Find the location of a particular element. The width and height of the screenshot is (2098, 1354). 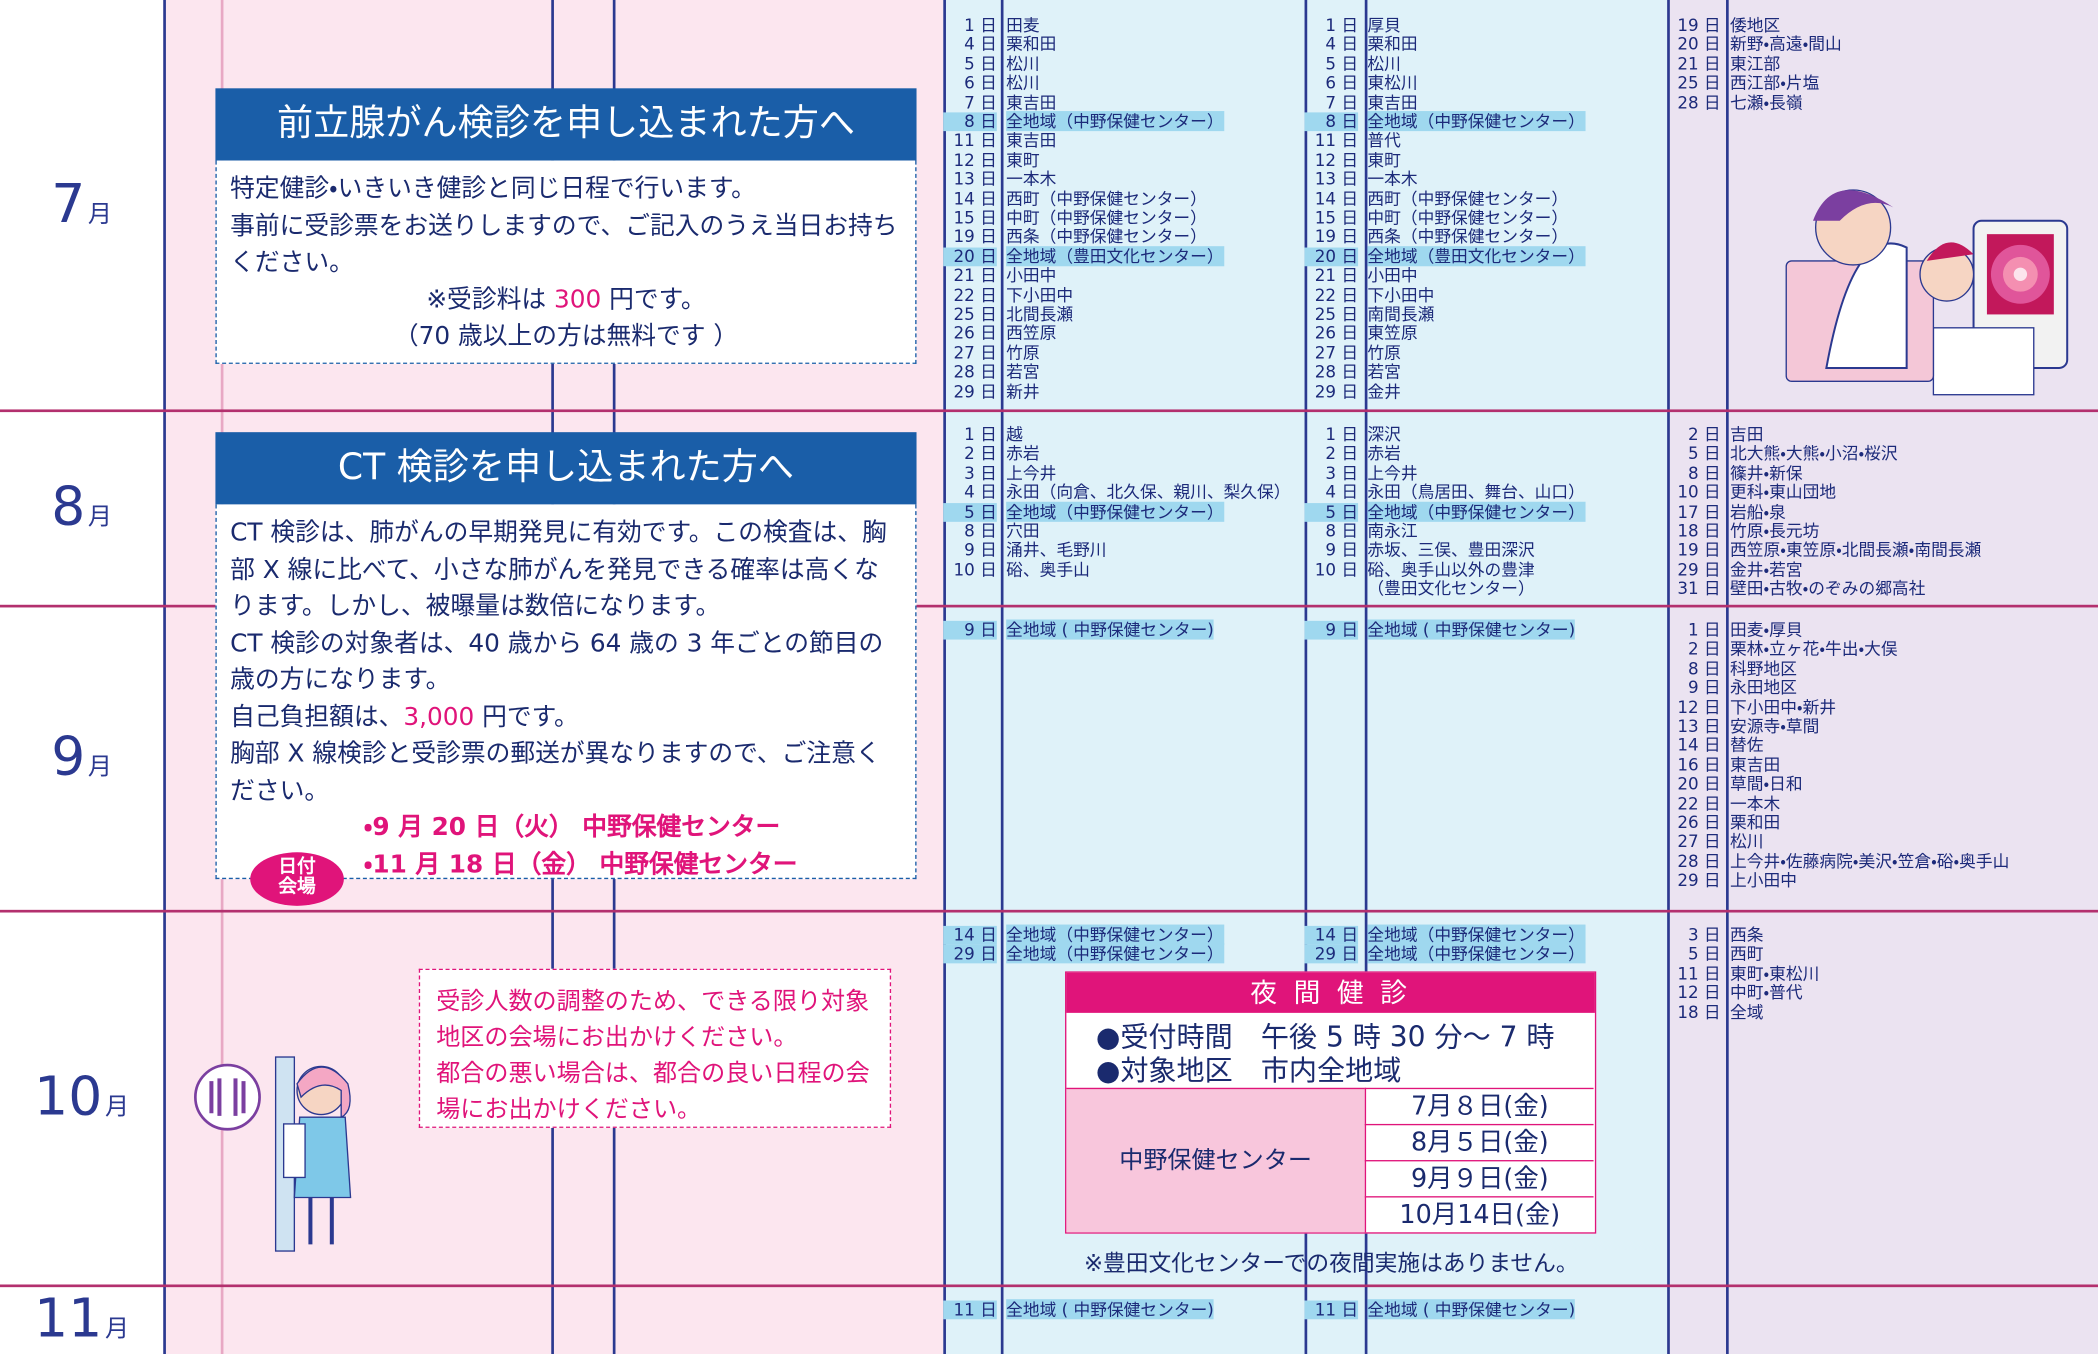

entry-place: 上今井・佐藤病院・美沢・笠倉・硲・奥手山 is located at coordinates (1870, 860).